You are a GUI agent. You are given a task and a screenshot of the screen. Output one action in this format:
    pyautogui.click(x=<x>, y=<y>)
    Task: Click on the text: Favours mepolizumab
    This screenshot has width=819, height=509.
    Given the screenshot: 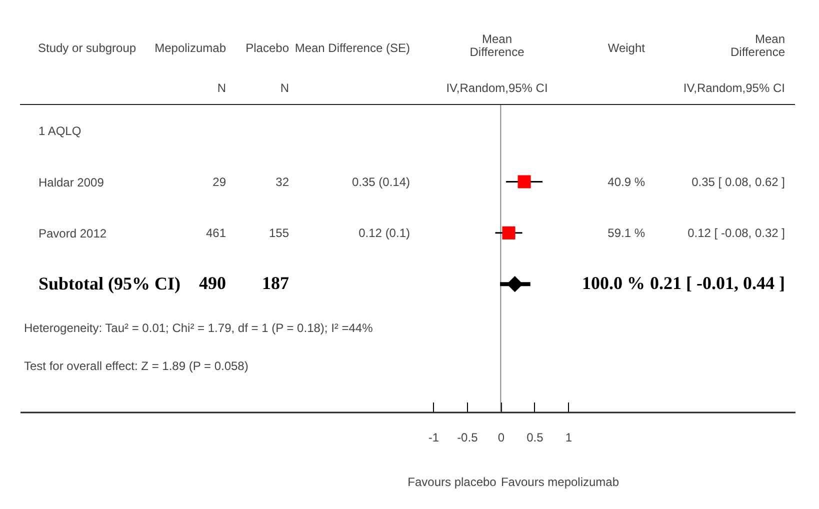 What is the action you would take?
    pyautogui.click(x=560, y=482)
    